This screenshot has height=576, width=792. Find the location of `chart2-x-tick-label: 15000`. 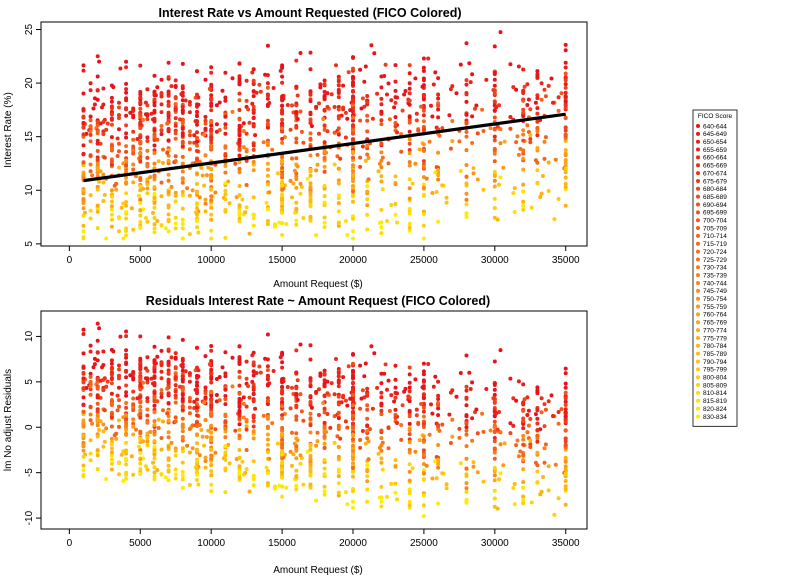

chart2-x-tick-label: 15000 is located at coordinates (282, 543).